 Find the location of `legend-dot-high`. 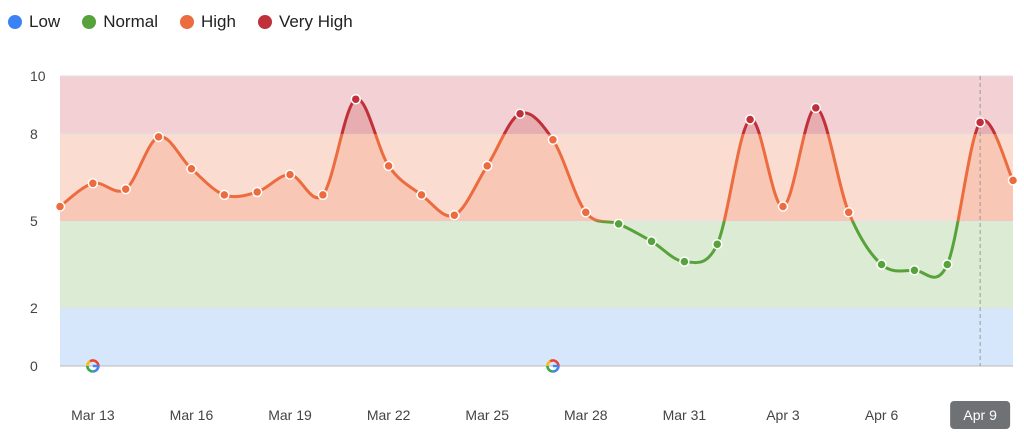

legend-dot-high is located at coordinates (186, 22).